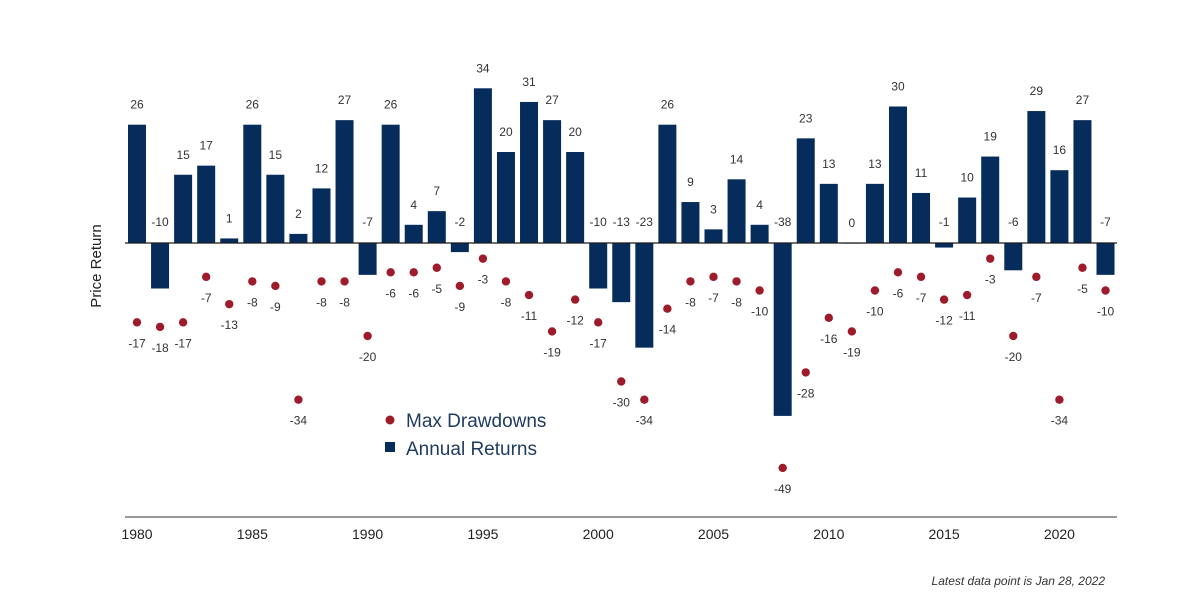 The height and width of the screenshot is (600, 1200). Describe the element at coordinates (299, 421) in the screenshot. I see `drawdown-label-1987: -34` at that location.